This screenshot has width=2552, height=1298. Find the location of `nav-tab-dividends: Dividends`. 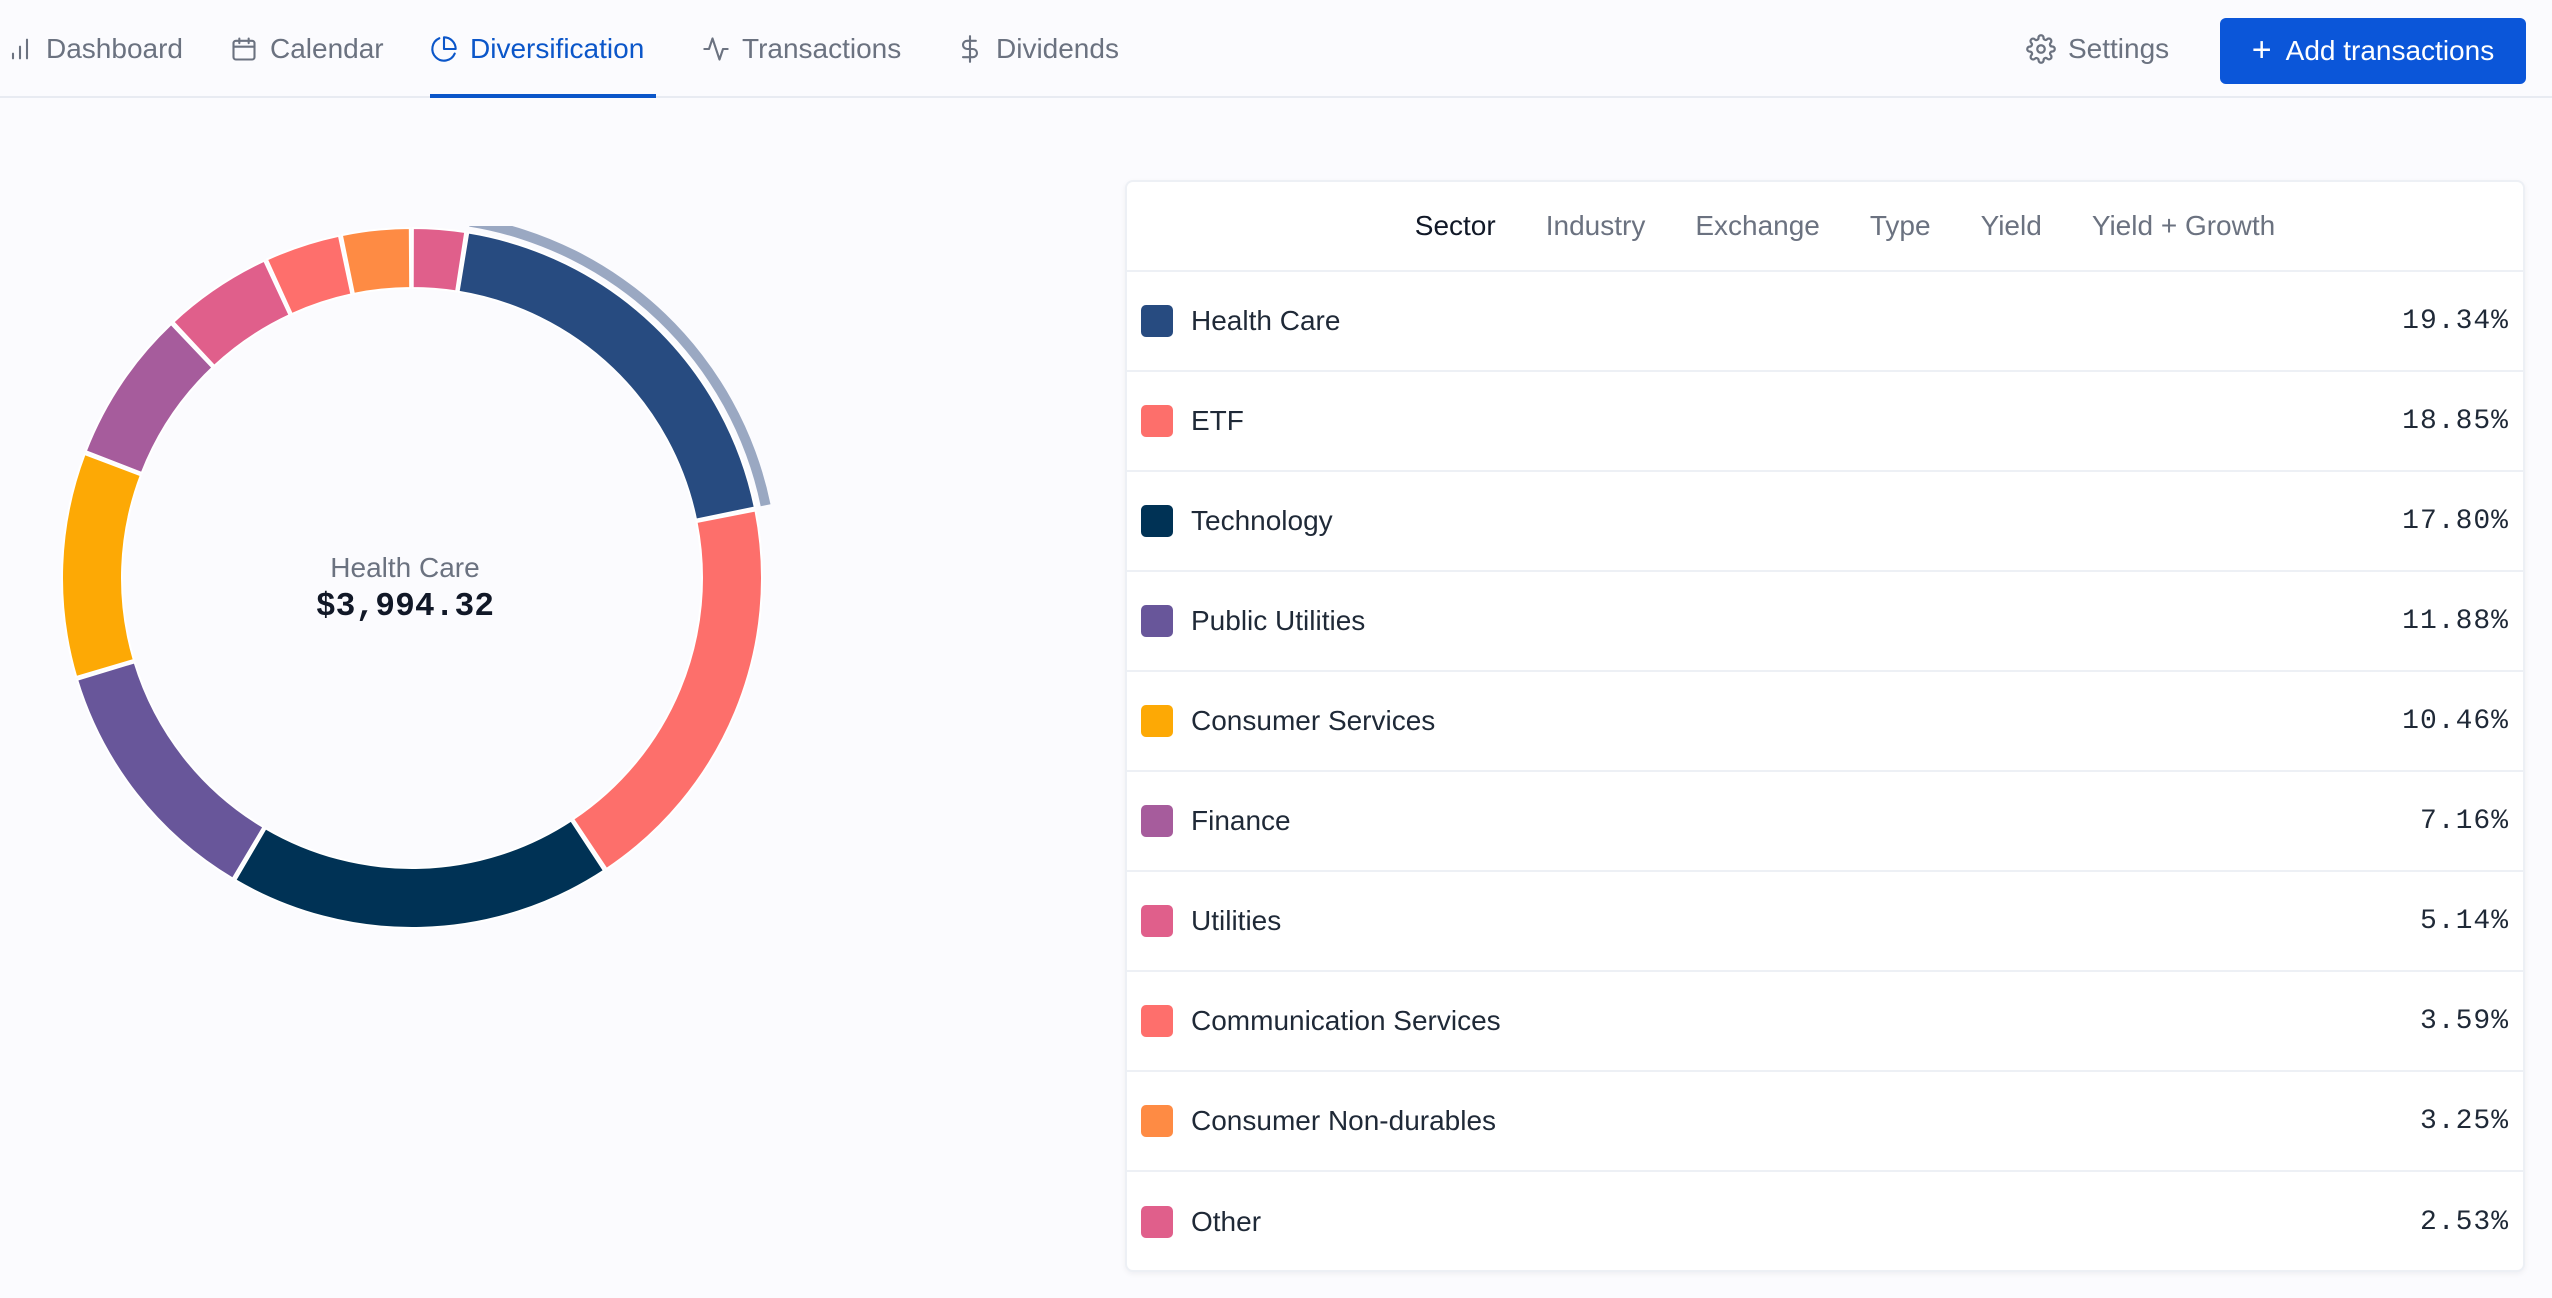

nav-tab-dividends: Dividends is located at coordinates (1038, 49).